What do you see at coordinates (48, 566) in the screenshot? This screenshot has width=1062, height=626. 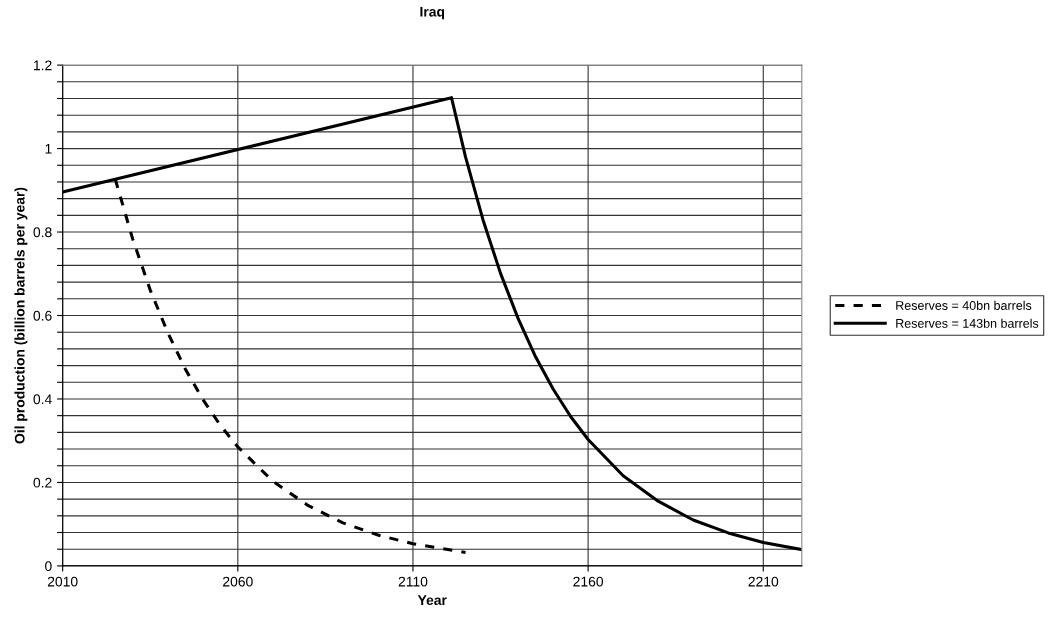 I see `y-tick-label: 0` at bounding box center [48, 566].